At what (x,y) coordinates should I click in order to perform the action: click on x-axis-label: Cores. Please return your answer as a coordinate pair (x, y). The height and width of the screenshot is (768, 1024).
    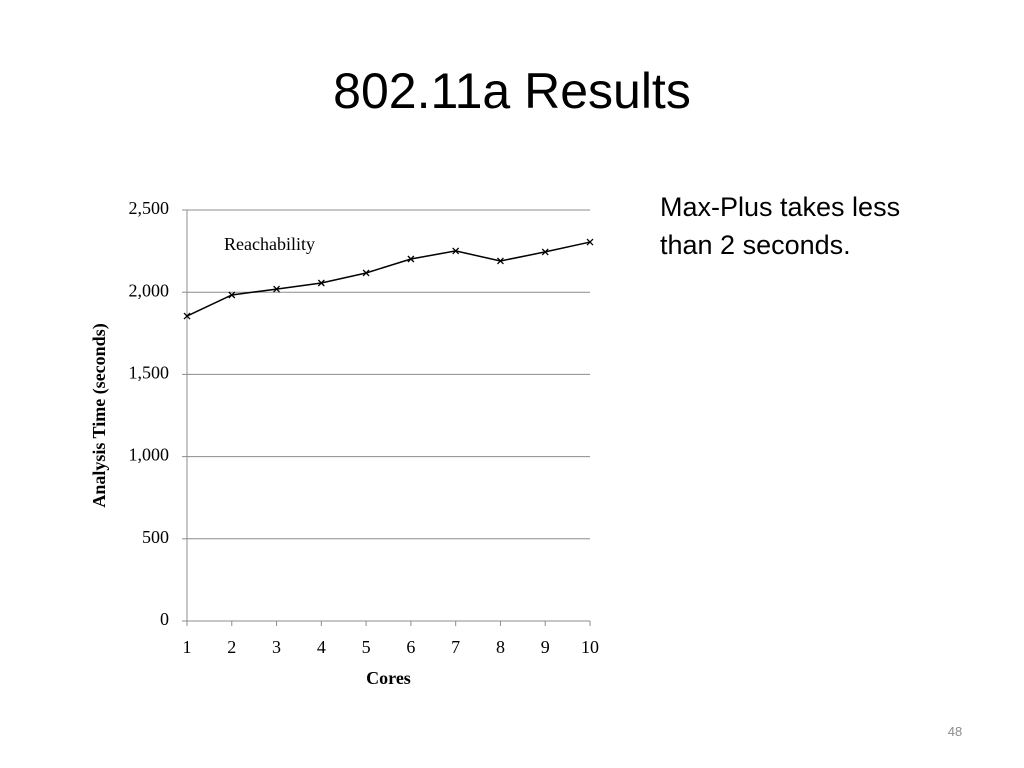
    Looking at the image, I should click on (388, 678).